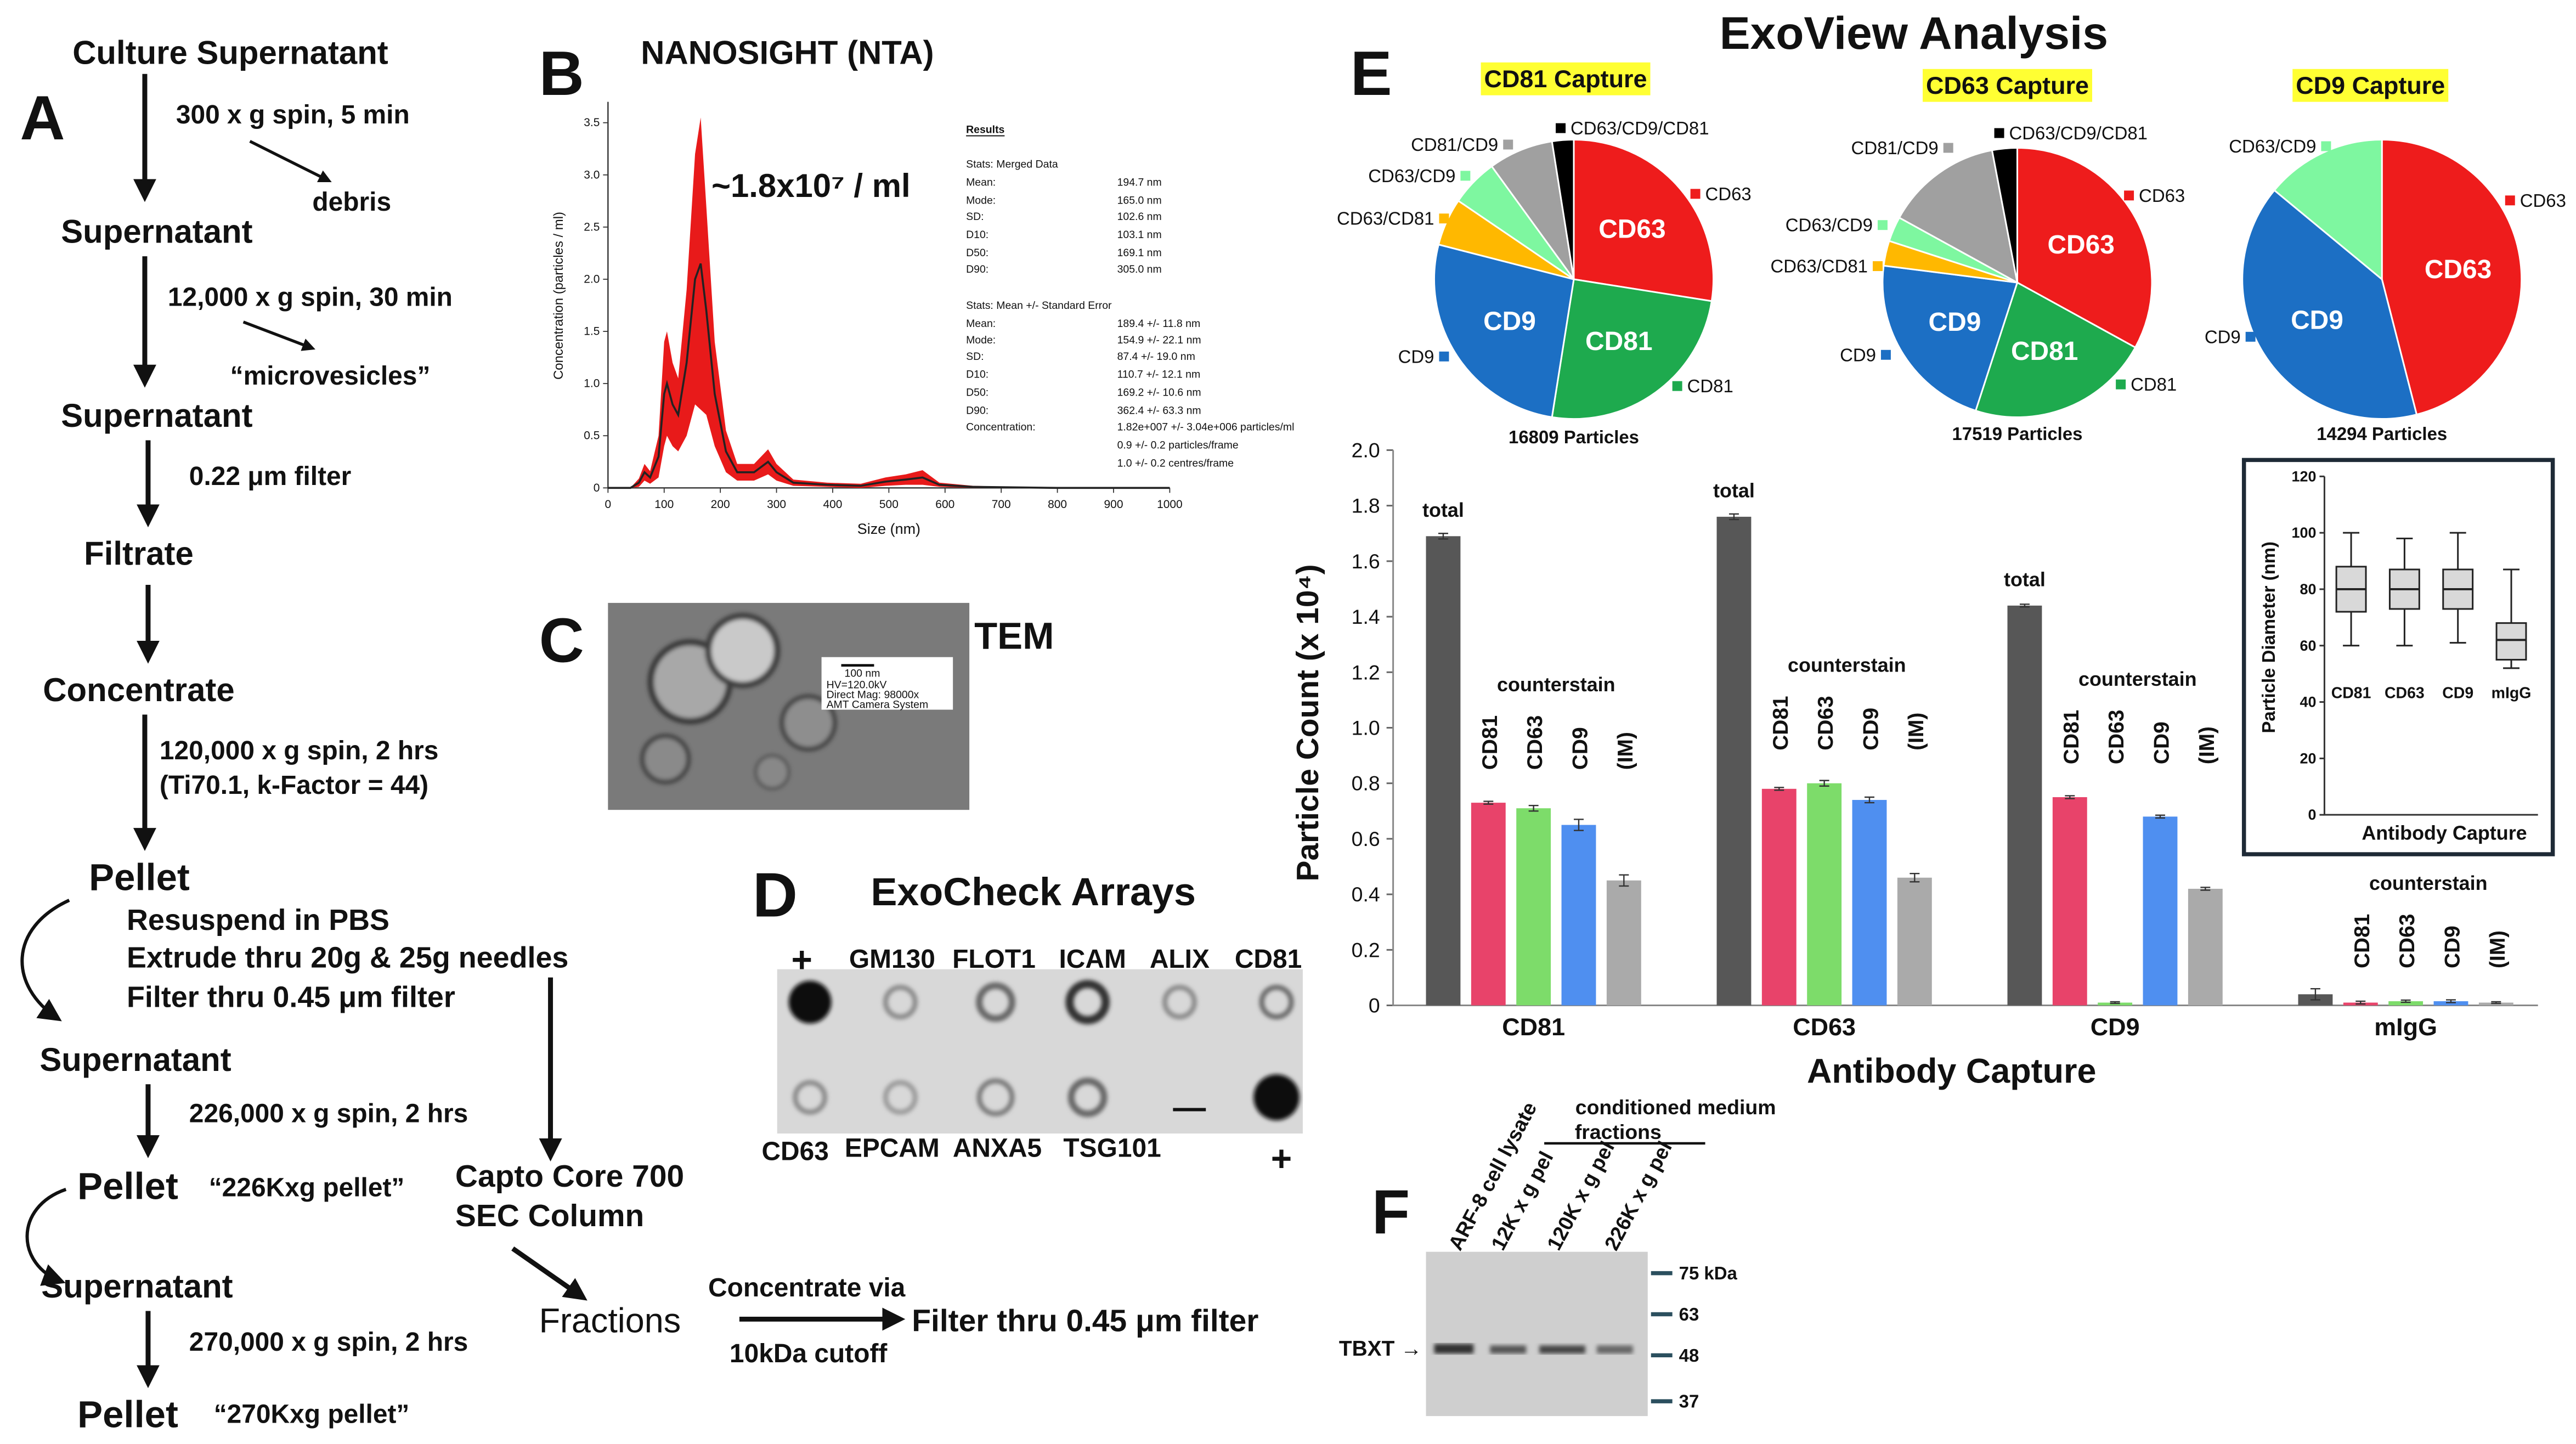  I want to click on result-value: 102.6 nm, so click(1139, 217).